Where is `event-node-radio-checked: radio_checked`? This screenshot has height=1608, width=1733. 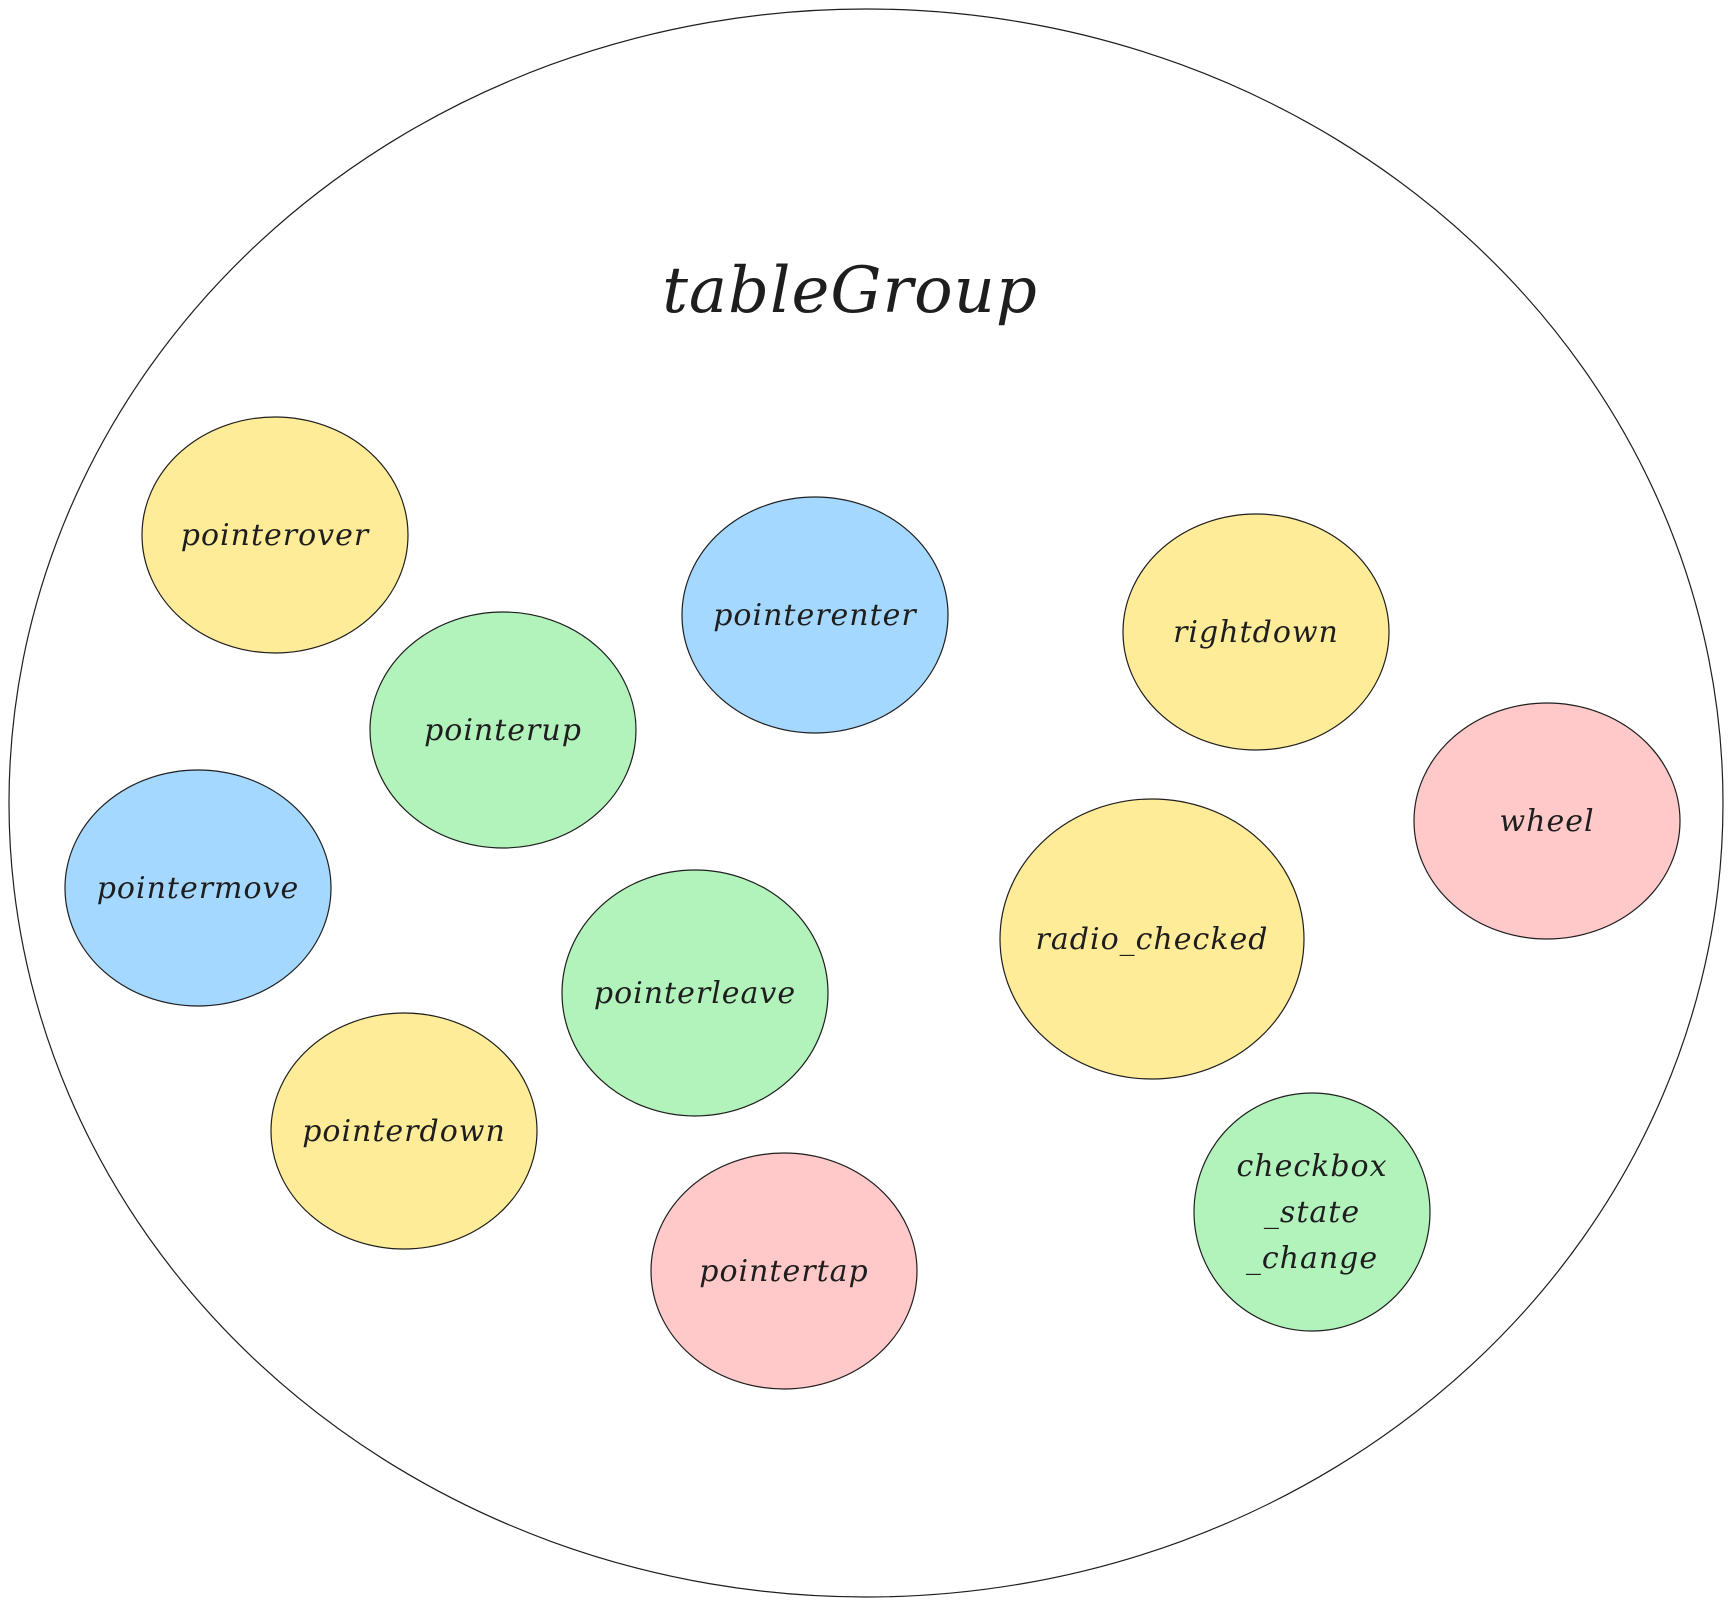 event-node-radio-checked: radio_checked is located at coordinates (1152, 939).